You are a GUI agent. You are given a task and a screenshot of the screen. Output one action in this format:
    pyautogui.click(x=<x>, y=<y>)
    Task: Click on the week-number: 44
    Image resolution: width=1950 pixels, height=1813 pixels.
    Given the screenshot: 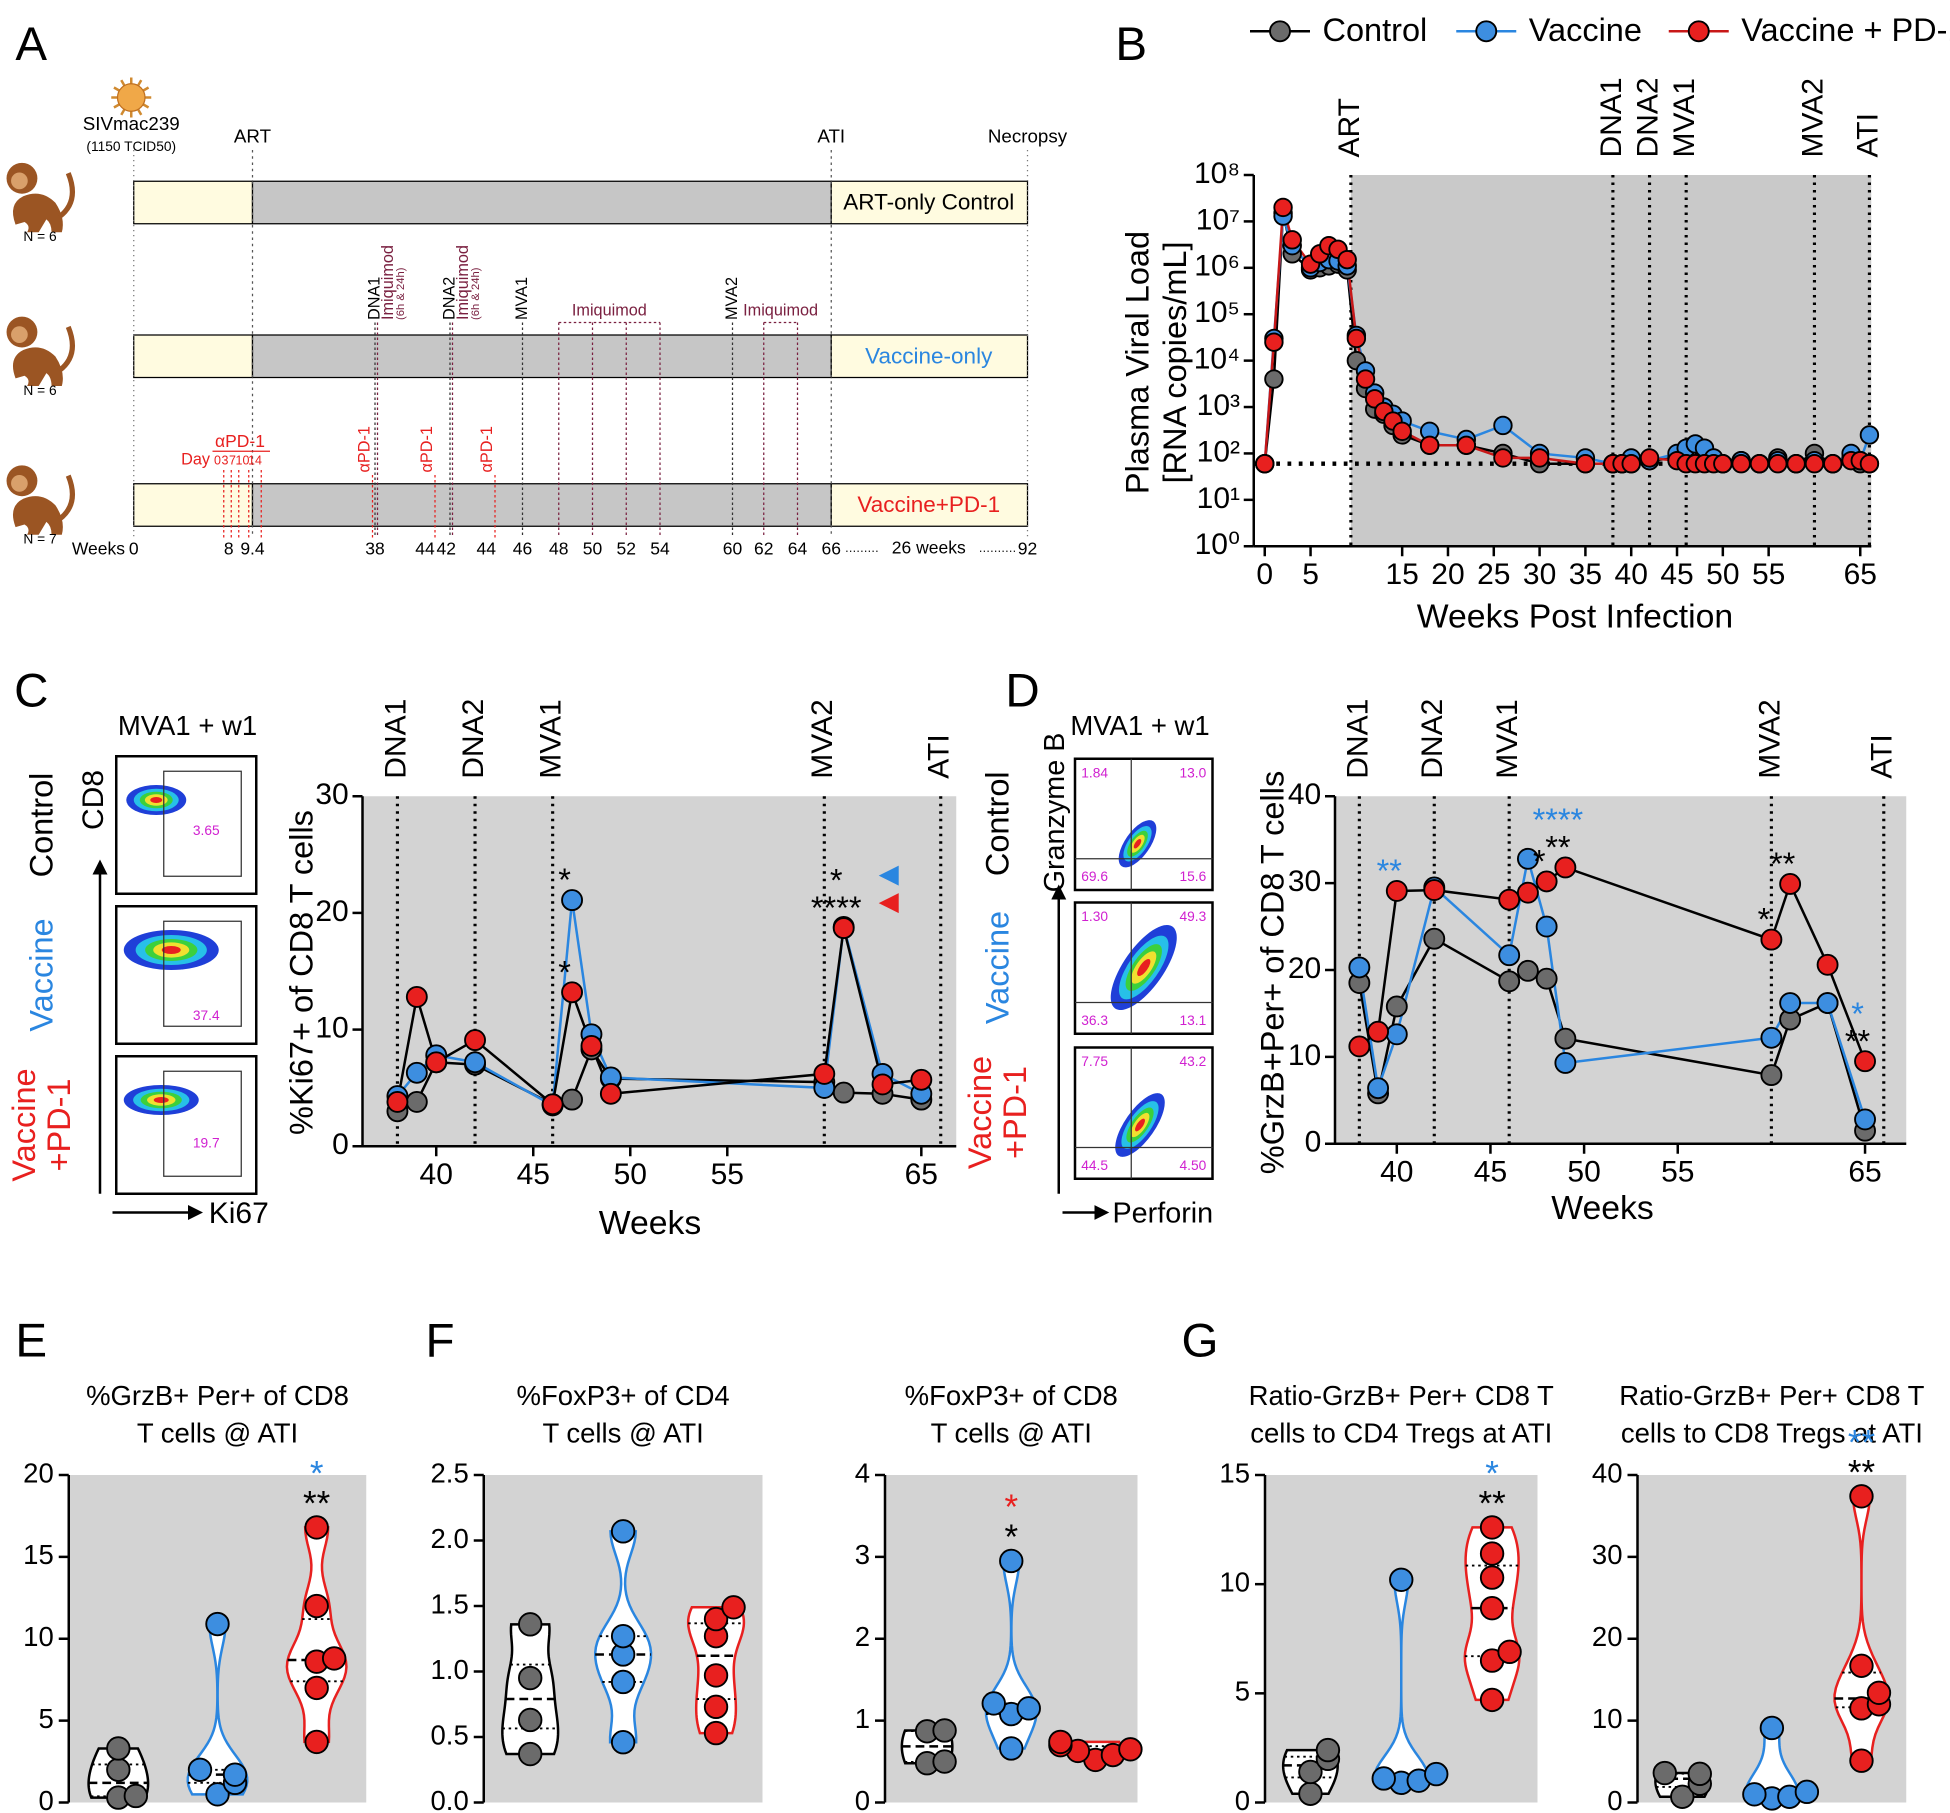 What is the action you would take?
    pyautogui.click(x=425, y=549)
    